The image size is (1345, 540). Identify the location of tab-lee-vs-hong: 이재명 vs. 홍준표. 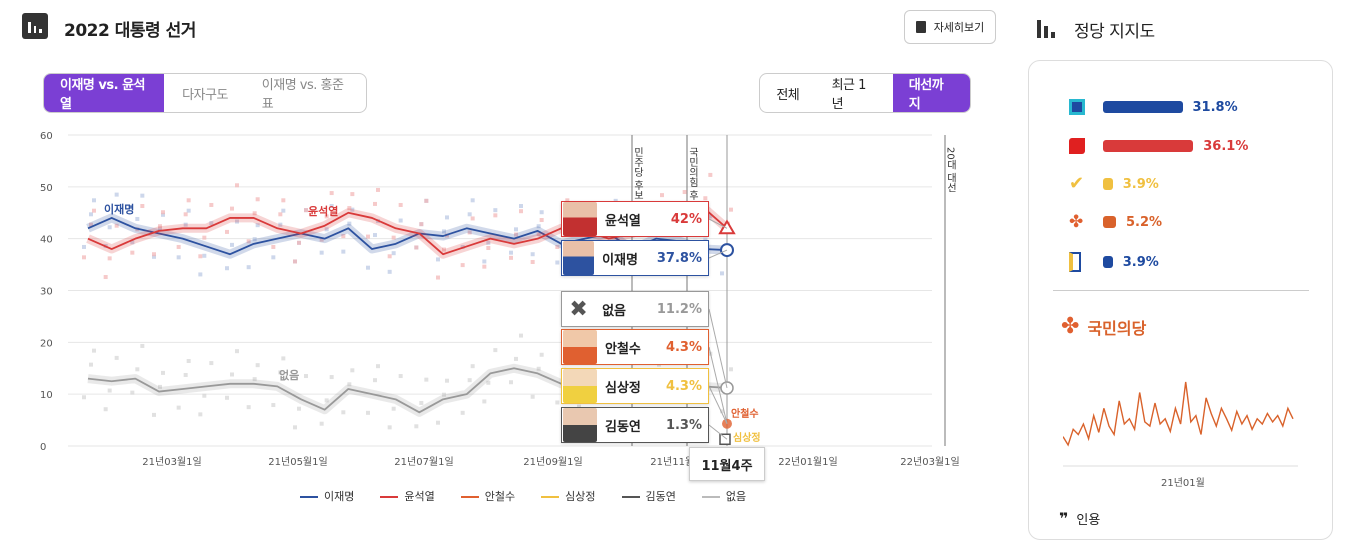
(302, 95).